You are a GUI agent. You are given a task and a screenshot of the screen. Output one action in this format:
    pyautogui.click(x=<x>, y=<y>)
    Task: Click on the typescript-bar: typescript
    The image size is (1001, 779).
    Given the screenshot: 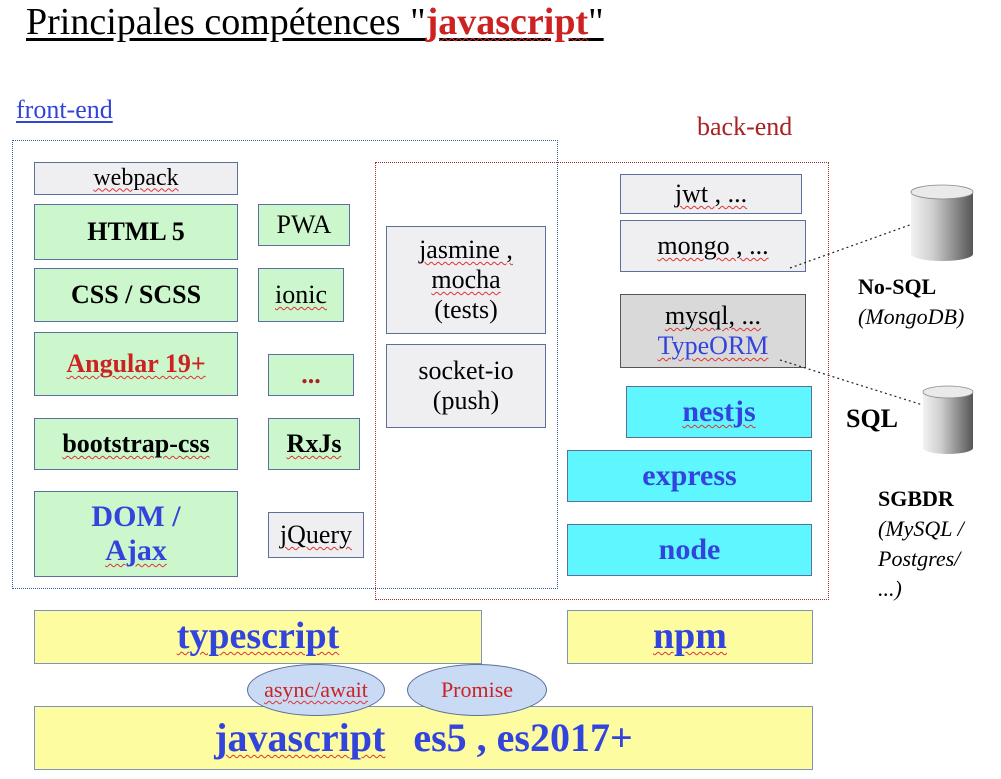 What is the action you would take?
    pyautogui.click(x=258, y=637)
    